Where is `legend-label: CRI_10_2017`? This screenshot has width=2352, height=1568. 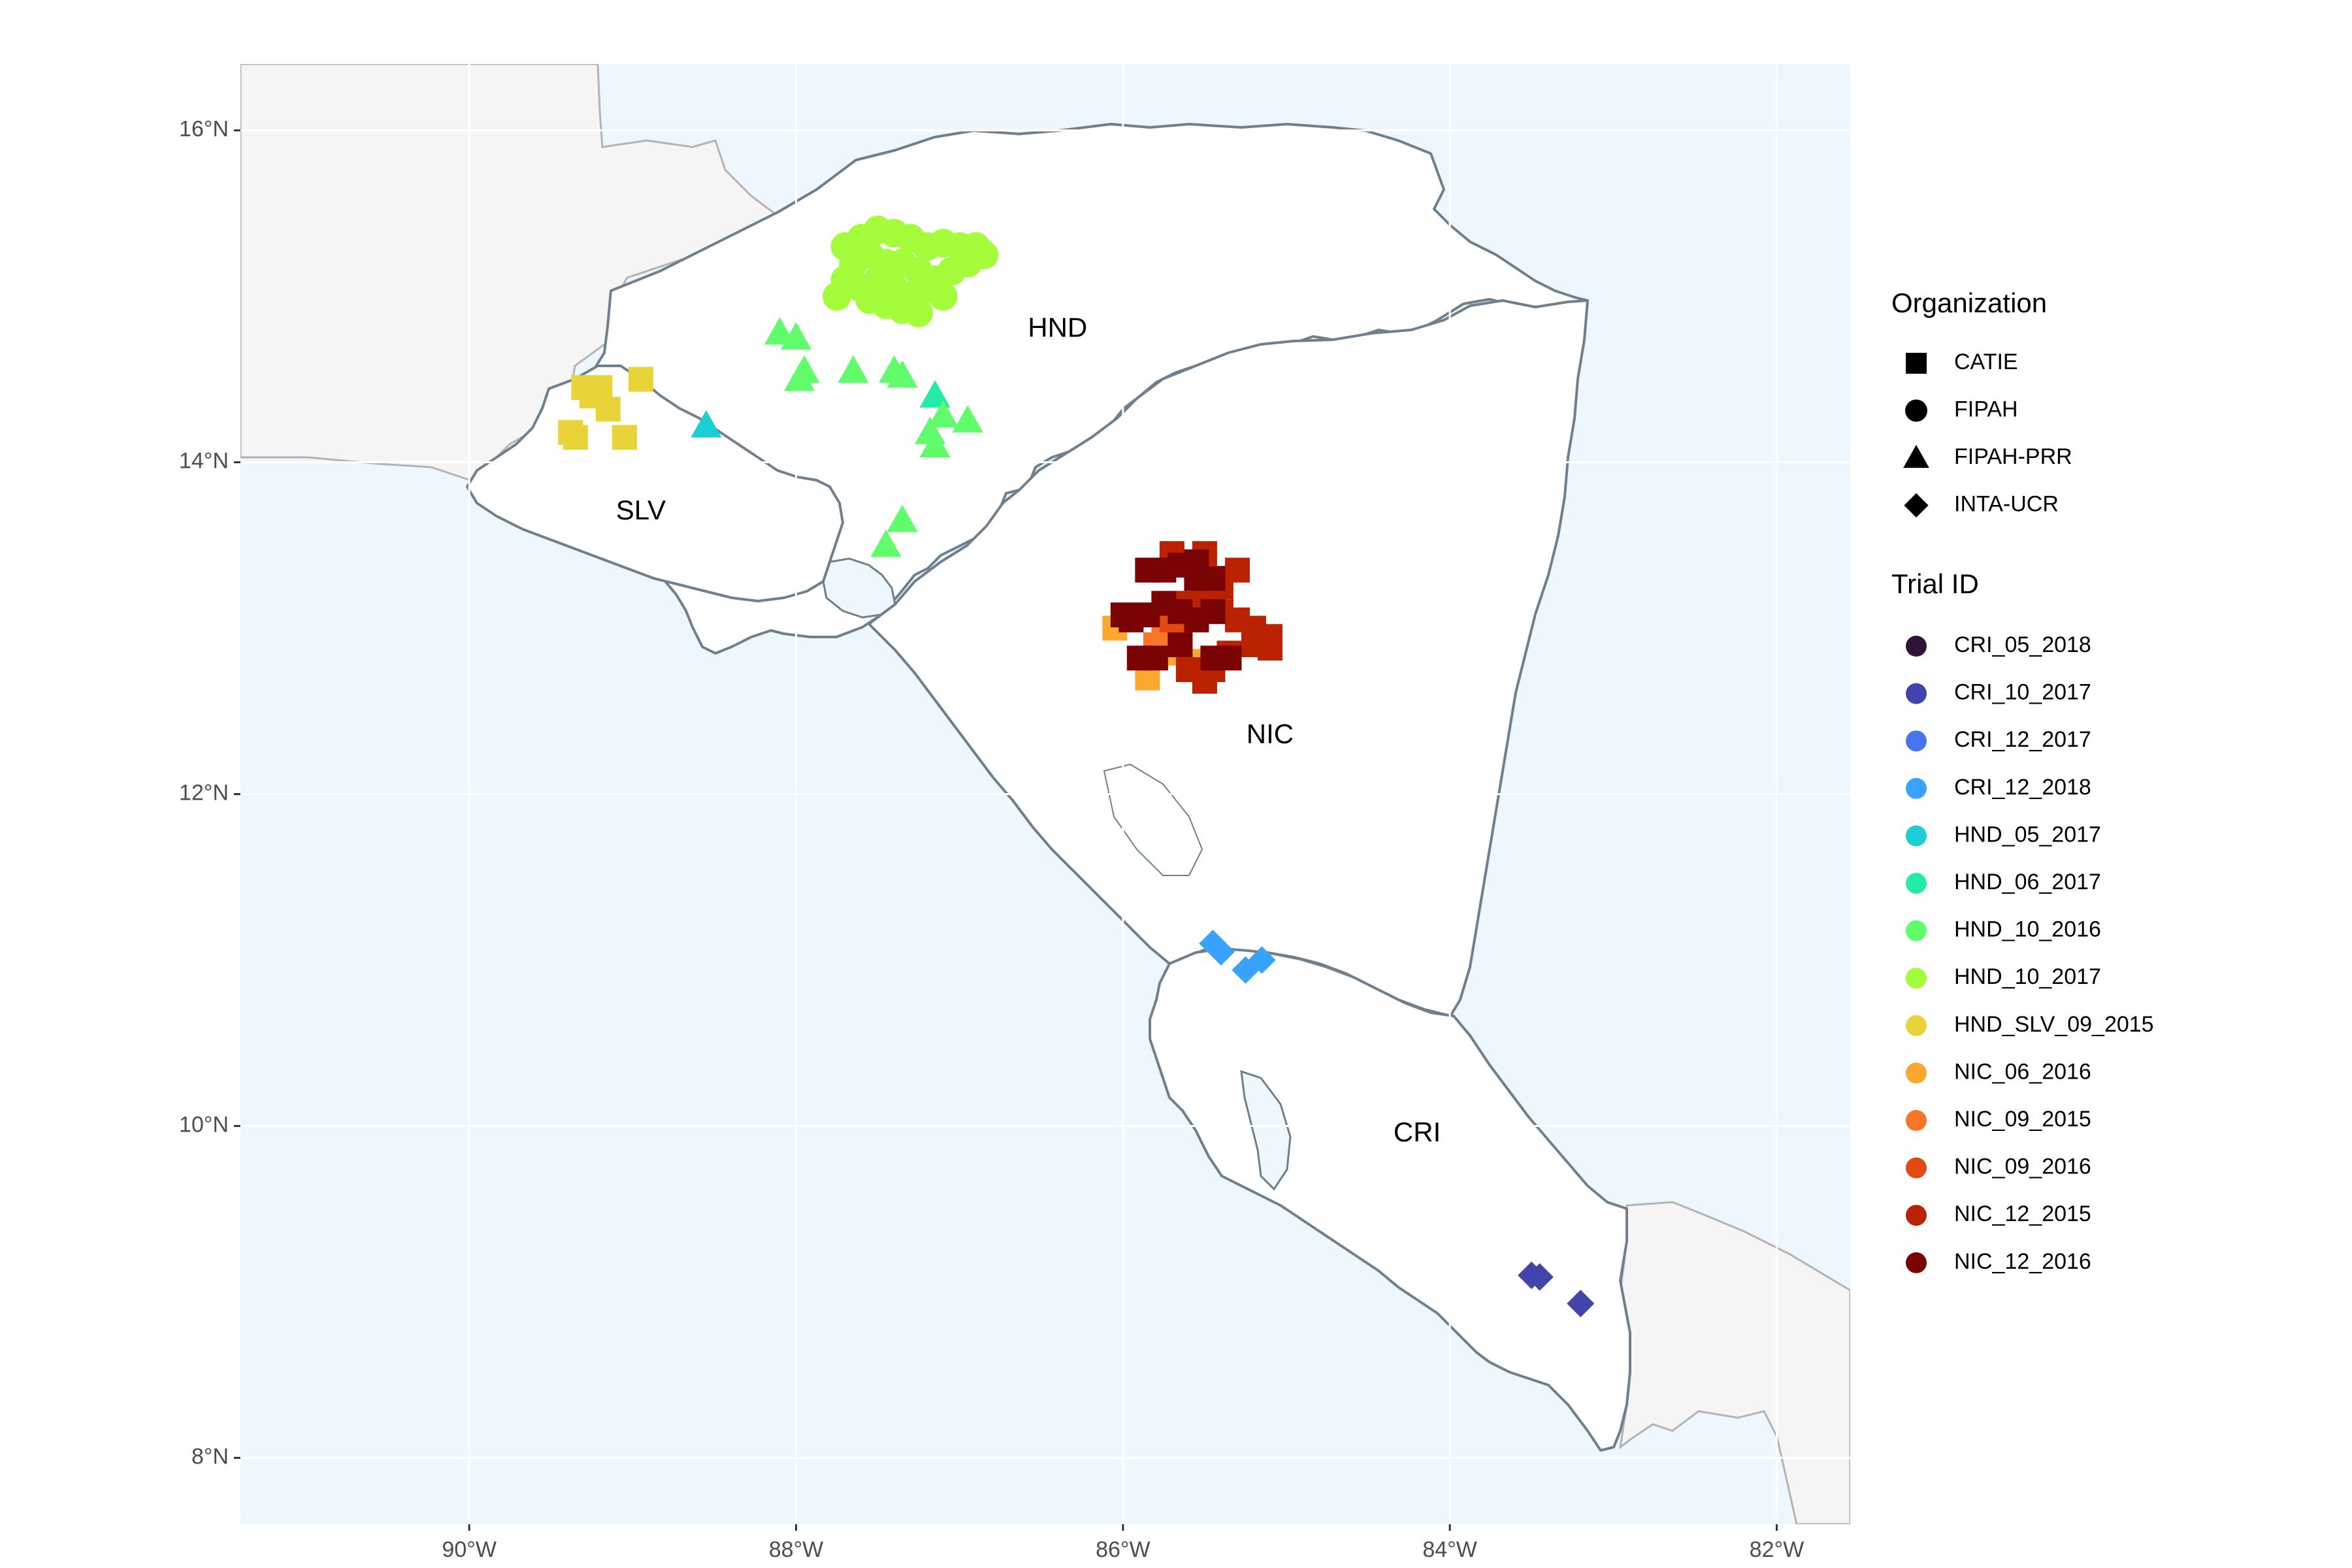
legend-label: CRI_10_2017 is located at coordinates (2022, 692).